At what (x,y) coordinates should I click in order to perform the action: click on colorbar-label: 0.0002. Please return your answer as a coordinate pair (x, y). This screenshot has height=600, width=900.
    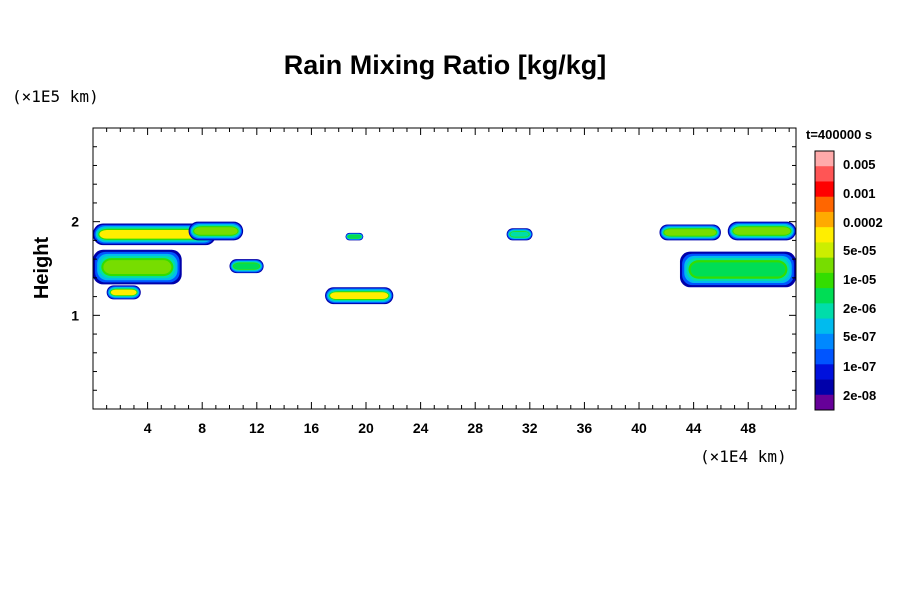
    Looking at the image, I should click on (863, 222).